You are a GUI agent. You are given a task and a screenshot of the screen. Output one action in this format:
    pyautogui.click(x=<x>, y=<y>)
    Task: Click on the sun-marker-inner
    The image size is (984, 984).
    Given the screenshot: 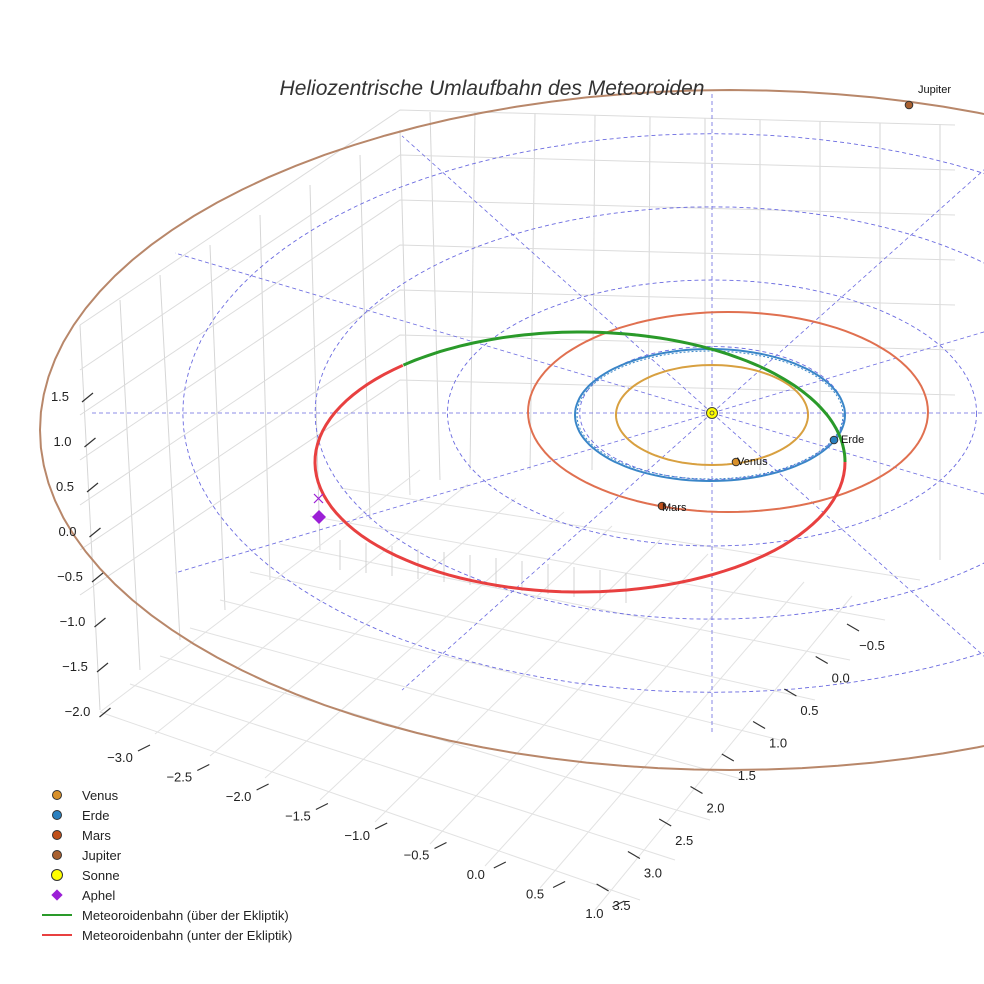 What is the action you would take?
    pyautogui.click(x=712, y=413)
    